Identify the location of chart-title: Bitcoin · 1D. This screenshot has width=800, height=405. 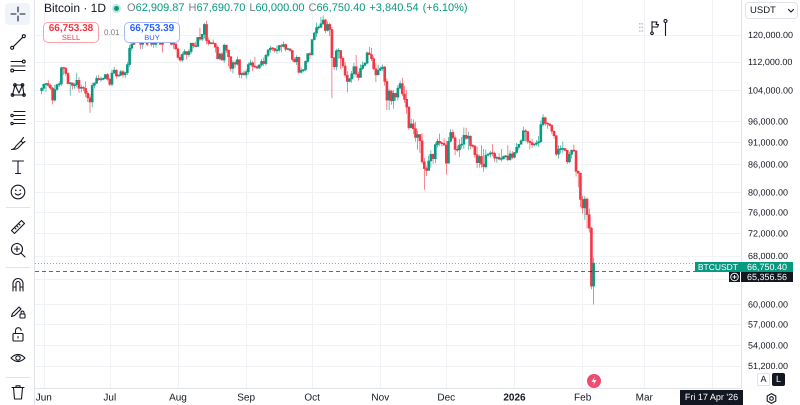
(75, 8).